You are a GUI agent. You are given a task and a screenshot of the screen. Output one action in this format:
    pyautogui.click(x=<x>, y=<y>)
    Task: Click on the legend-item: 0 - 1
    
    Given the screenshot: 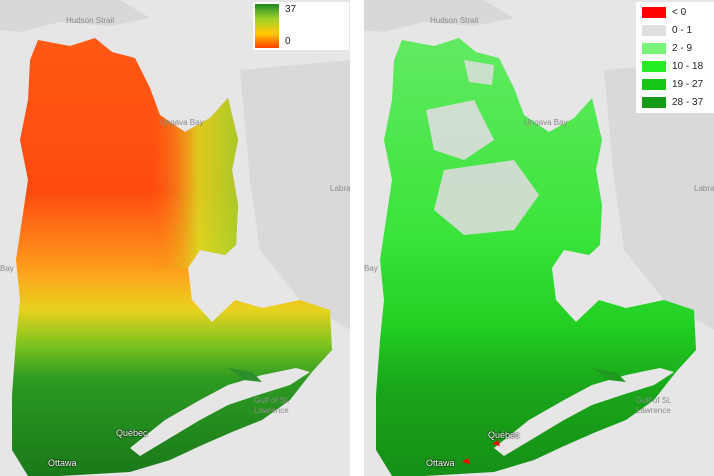 What is the action you would take?
    pyautogui.click(x=675, y=30)
    